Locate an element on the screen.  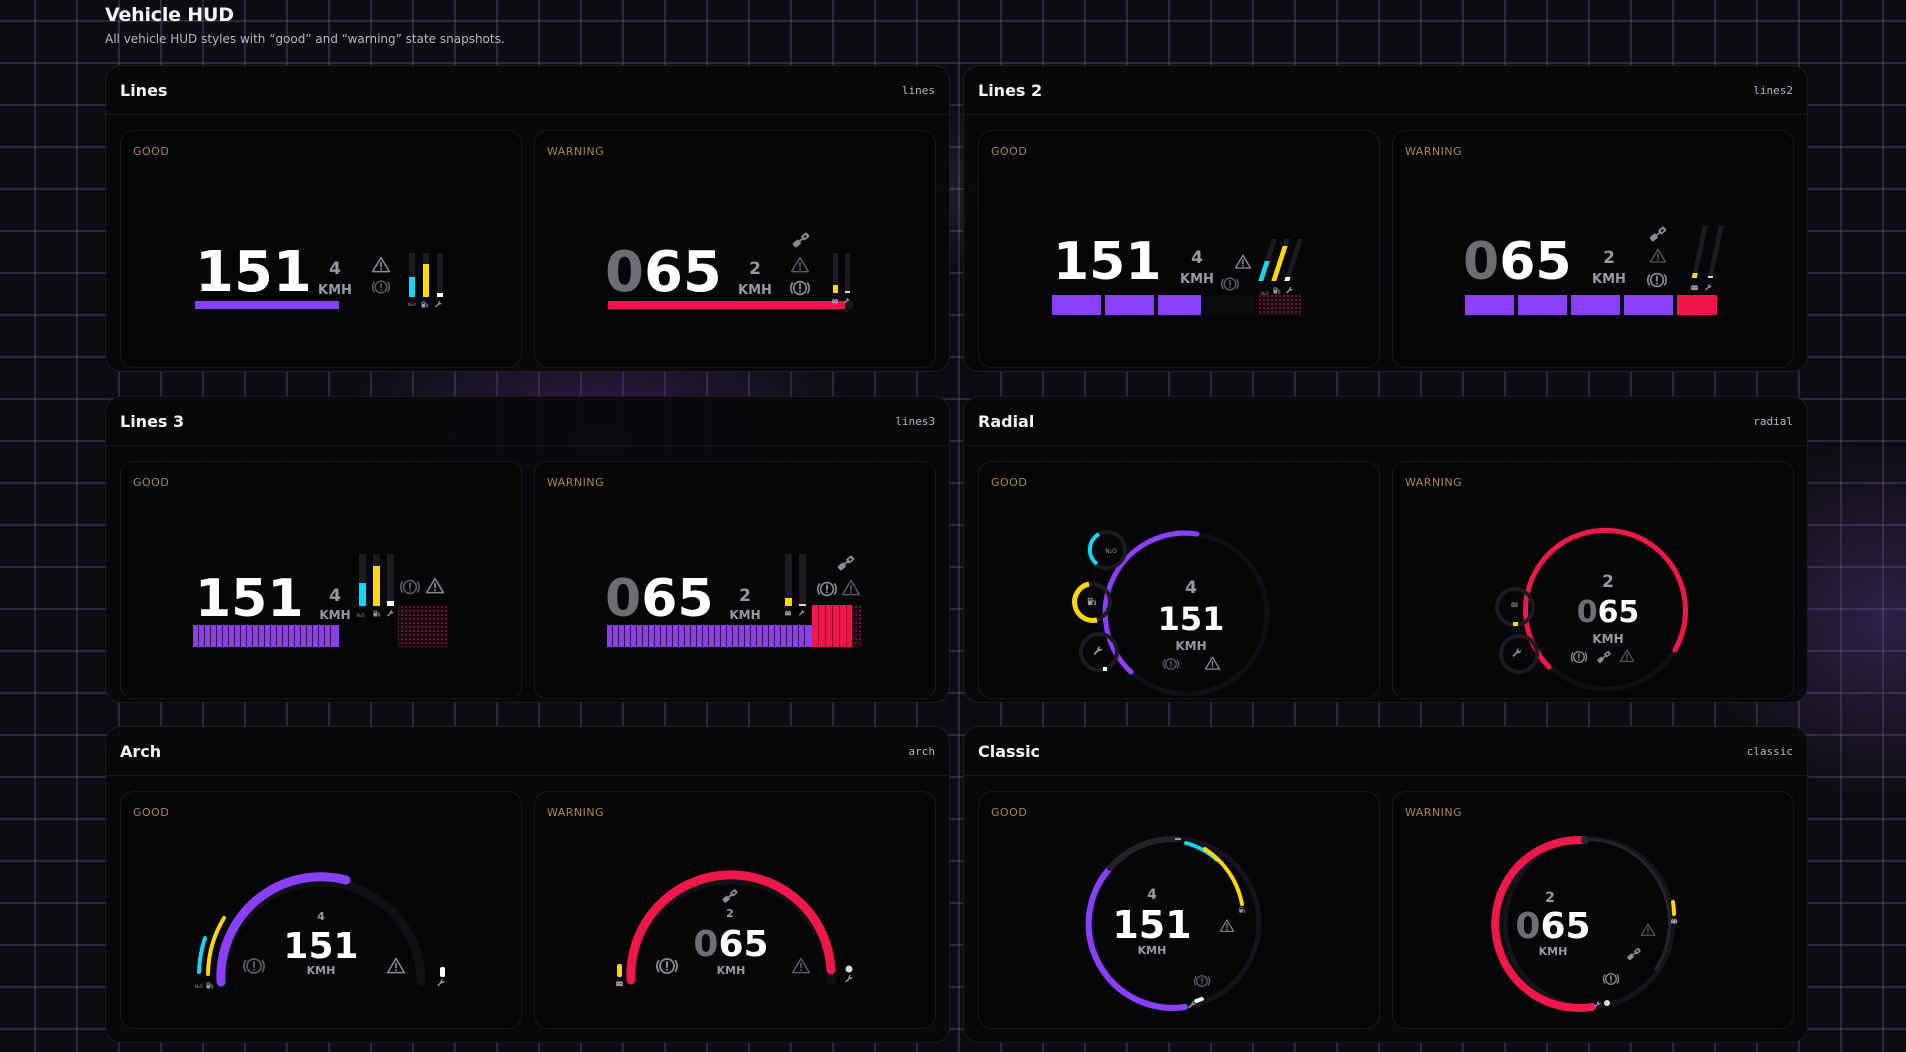
hud-card-good: GOOD 151 4 KMH N₂O is located at coordinates (321, 249).